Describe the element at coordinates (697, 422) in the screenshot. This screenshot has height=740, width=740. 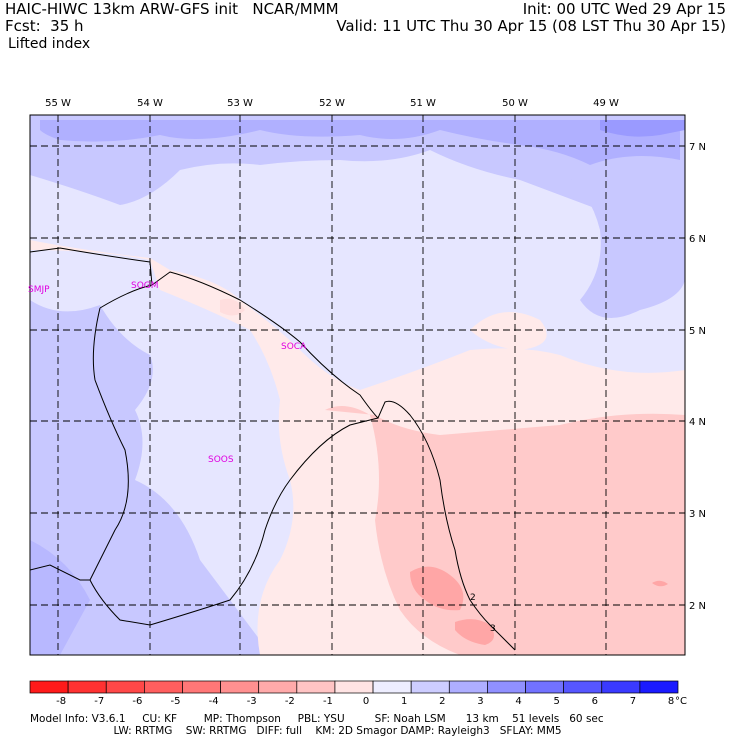
I see `latitude-label: 4 N` at that location.